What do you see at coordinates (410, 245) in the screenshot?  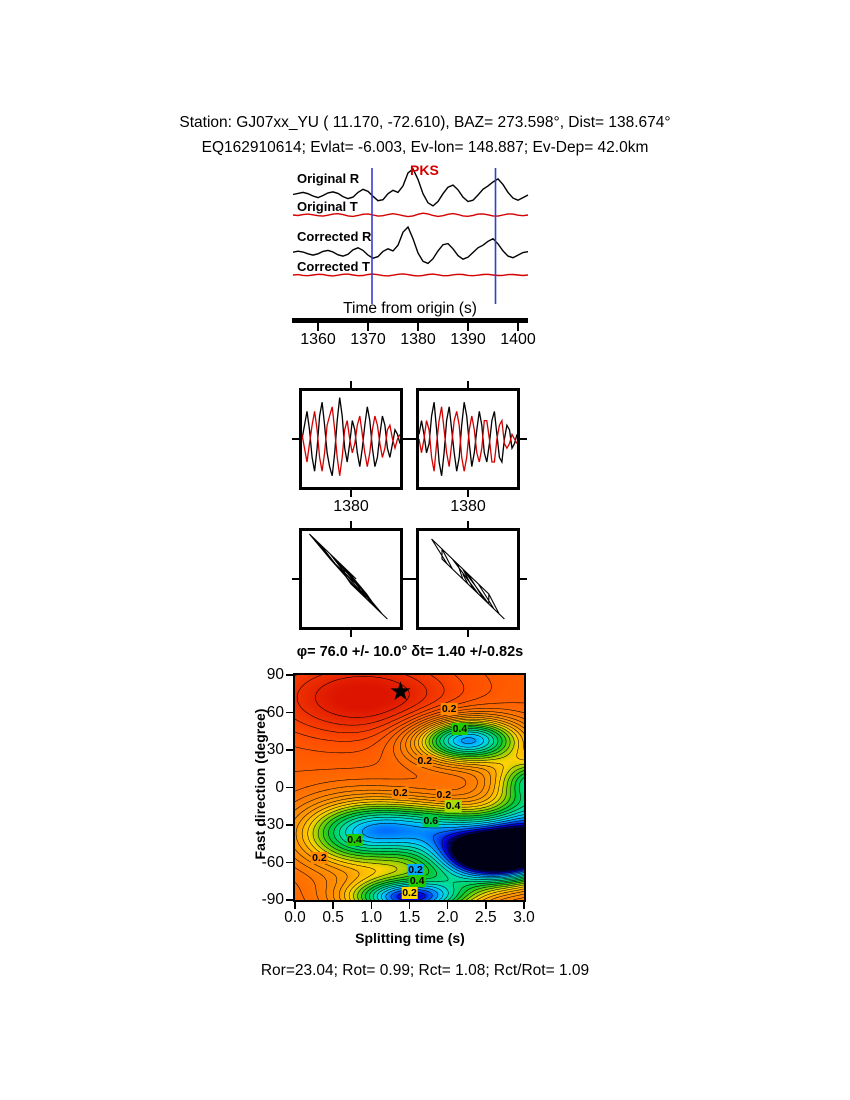 I see `trace-corrected-r` at bounding box center [410, 245].